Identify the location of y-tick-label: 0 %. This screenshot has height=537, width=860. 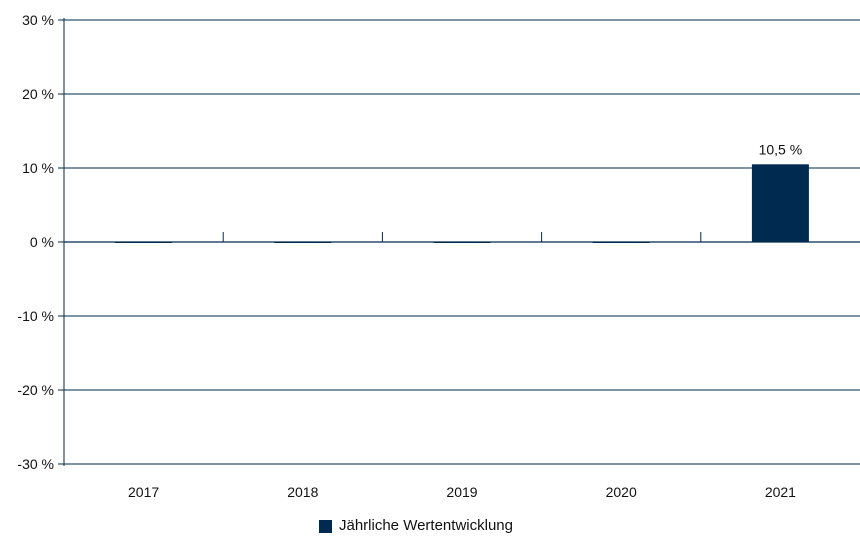
(42, 242).